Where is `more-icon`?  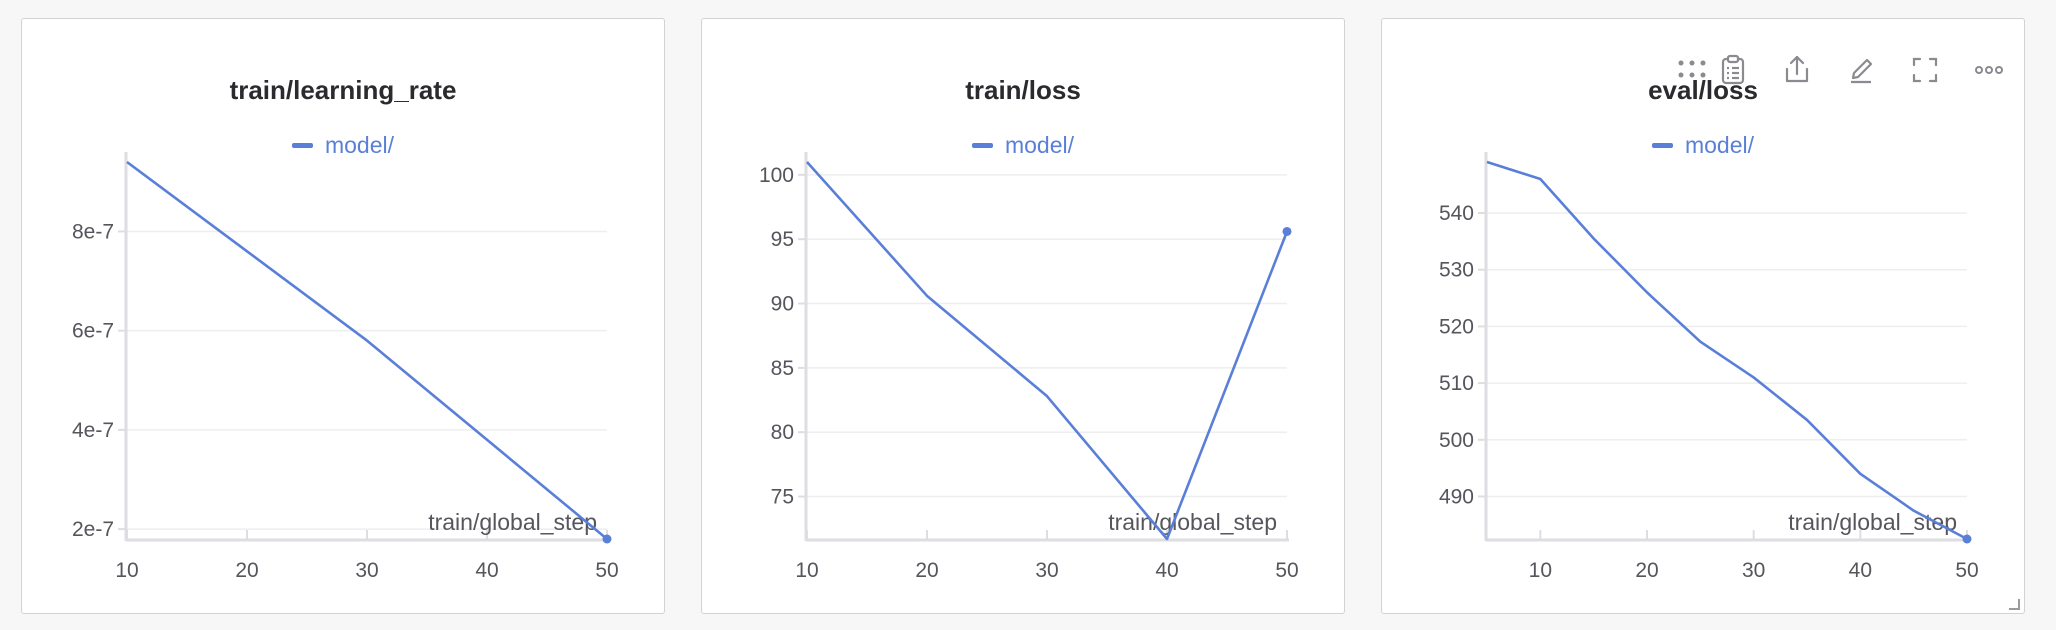
more-icon is located at coordinates (1989, 70).